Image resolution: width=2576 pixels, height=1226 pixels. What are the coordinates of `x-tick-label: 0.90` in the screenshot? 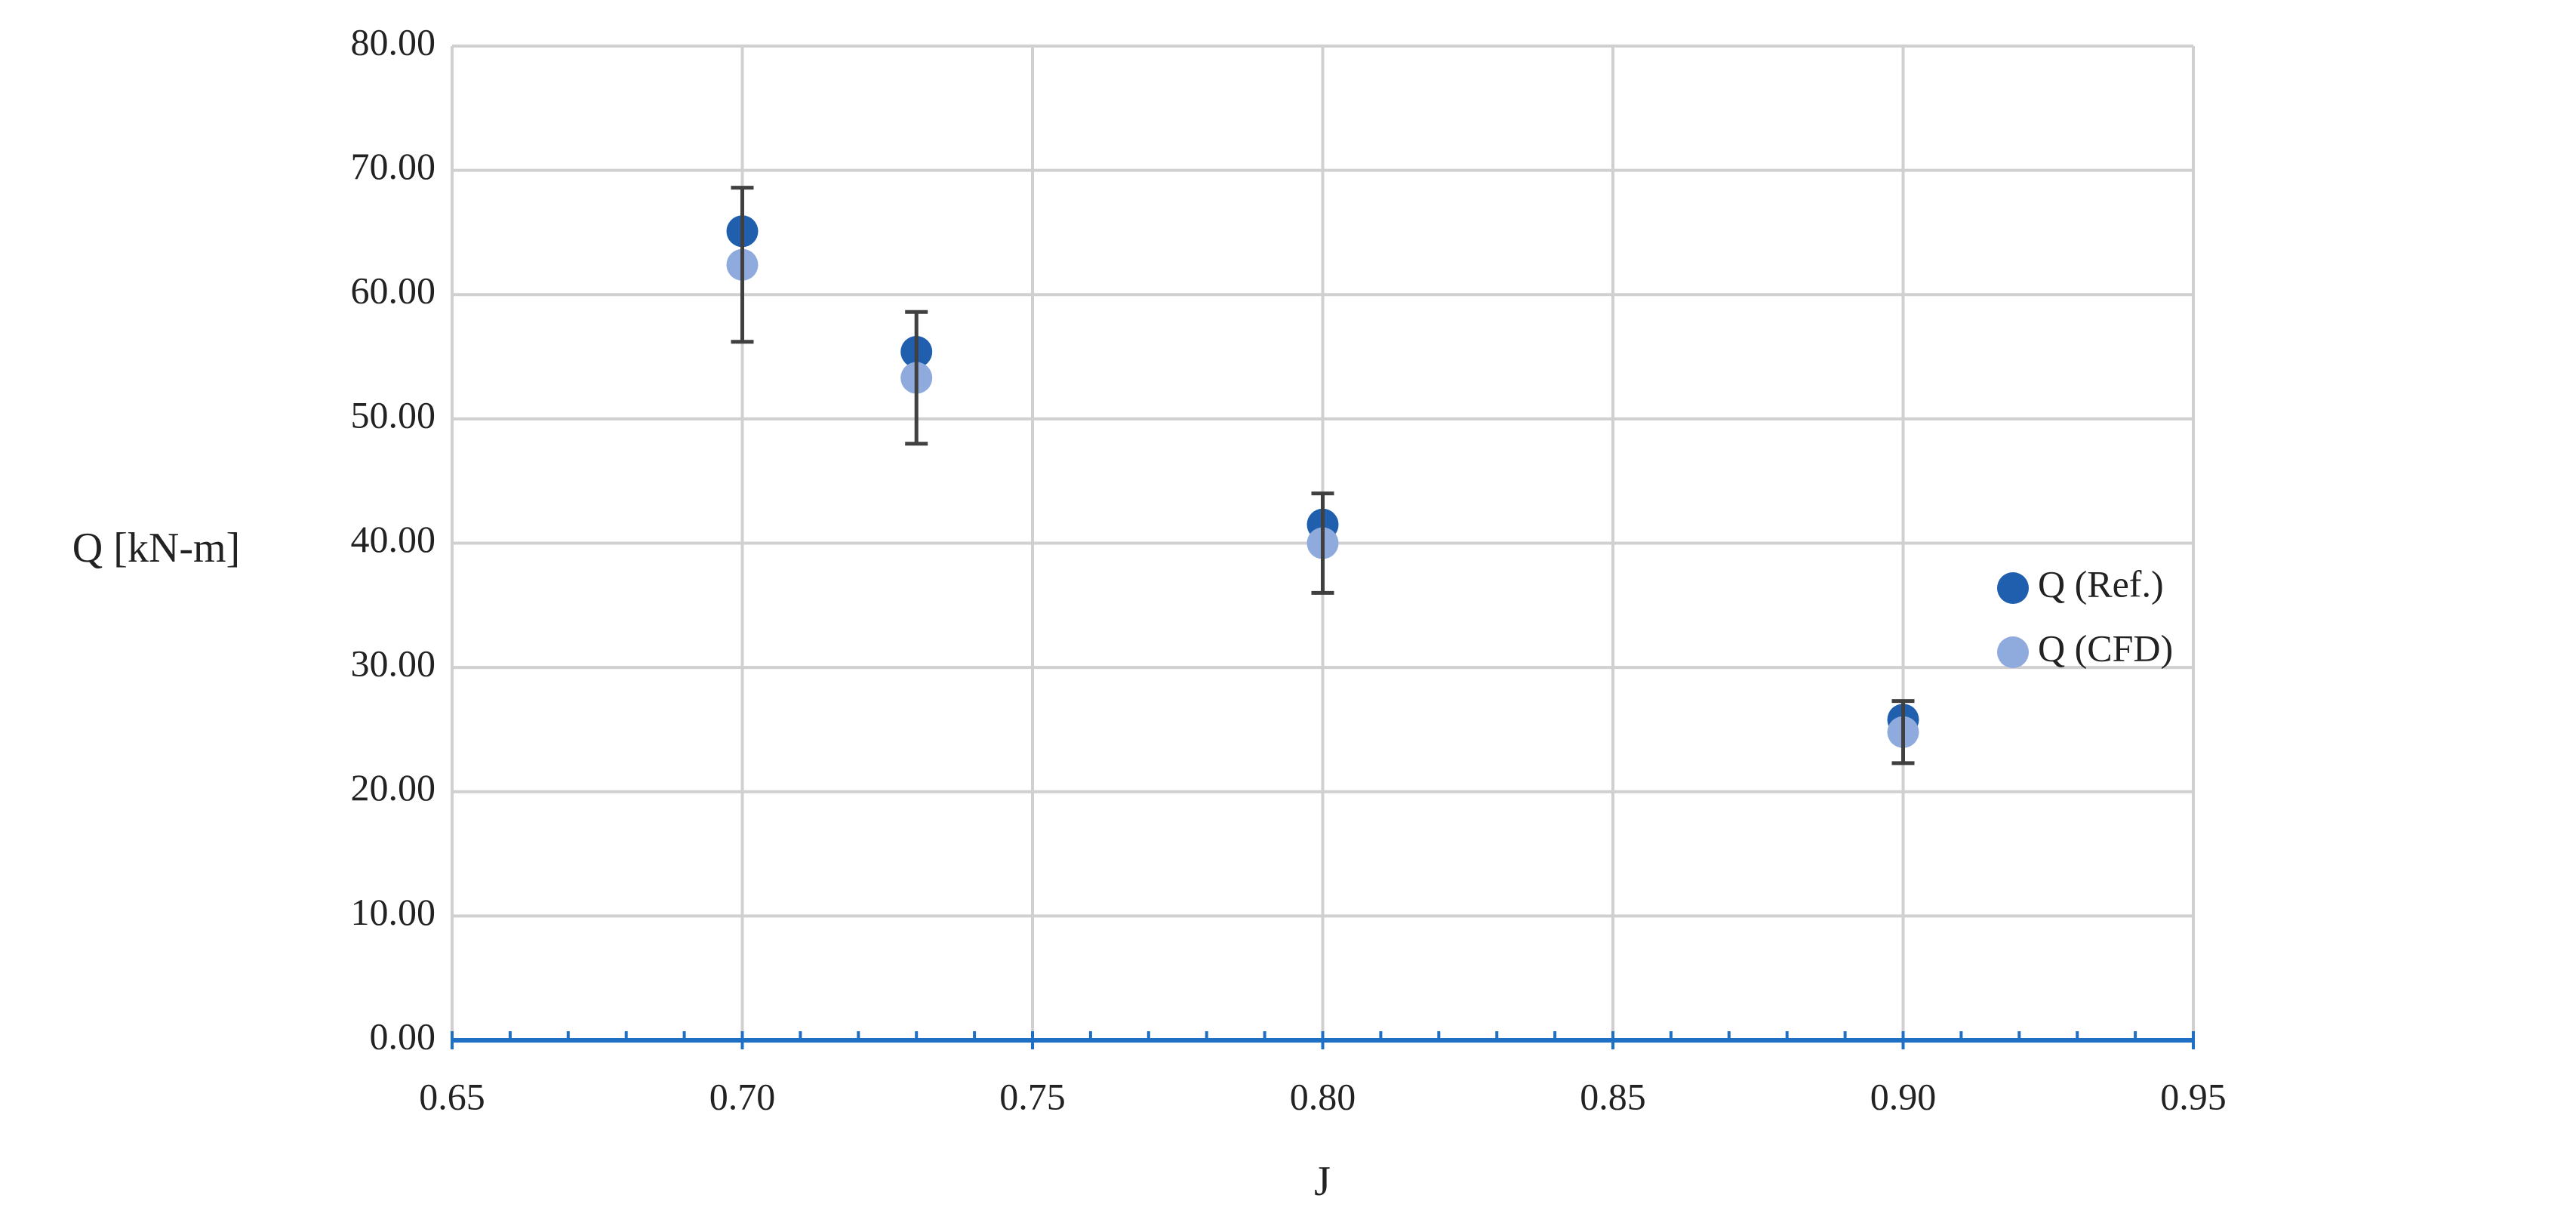 It's located at (1903, 1096).